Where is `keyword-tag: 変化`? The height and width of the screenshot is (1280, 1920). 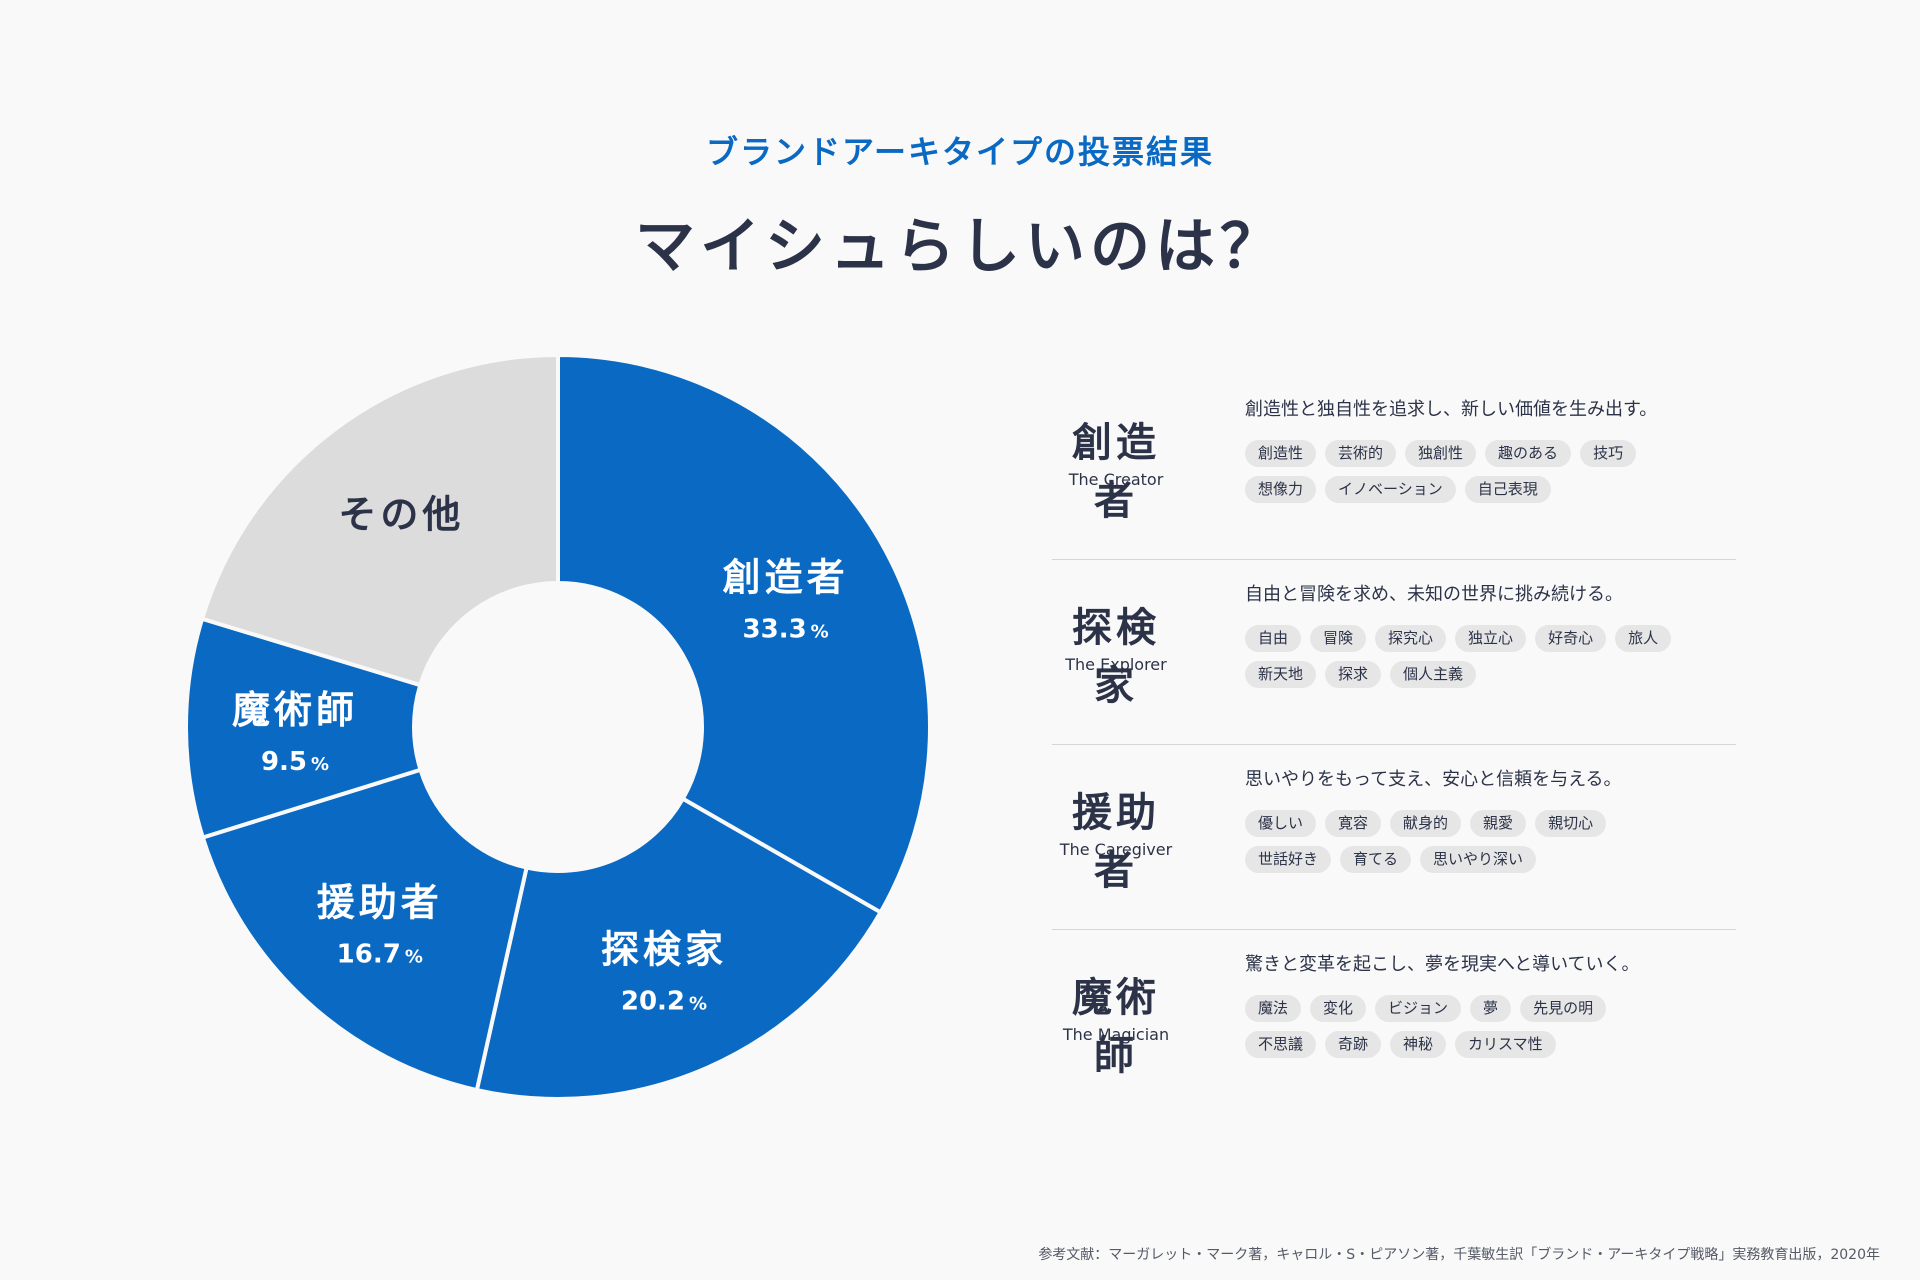 keyword-tag: 変化 is located at coordinates (1338, 1008).